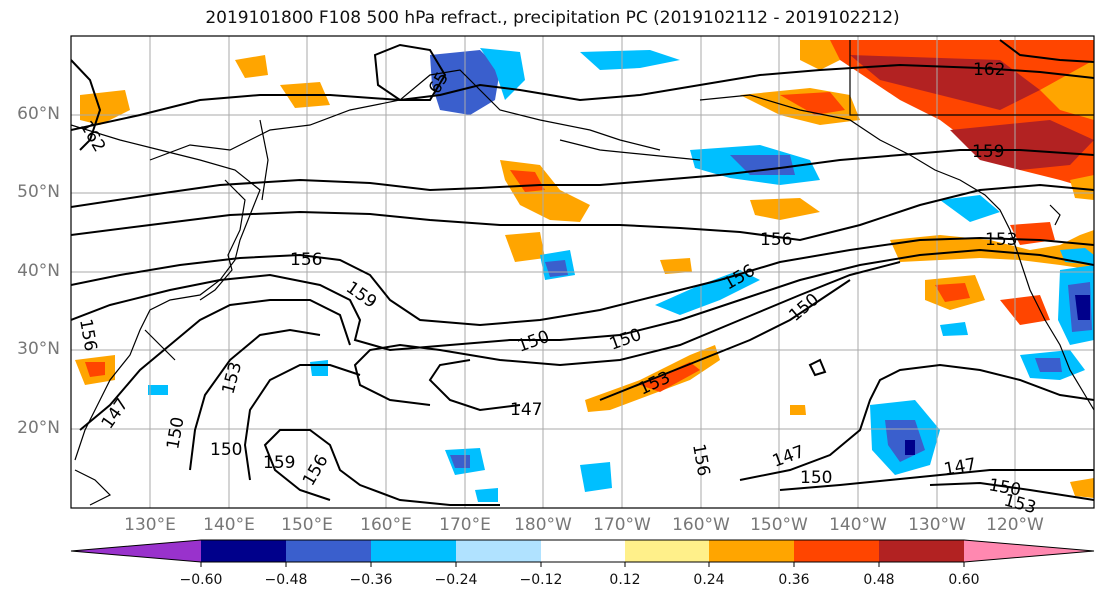 This screenshot has height=601, width=1105. Describe the element at coordinates (879, 580) in the screenshot. I see `colorbar-tick-label: 0.48` at that location.